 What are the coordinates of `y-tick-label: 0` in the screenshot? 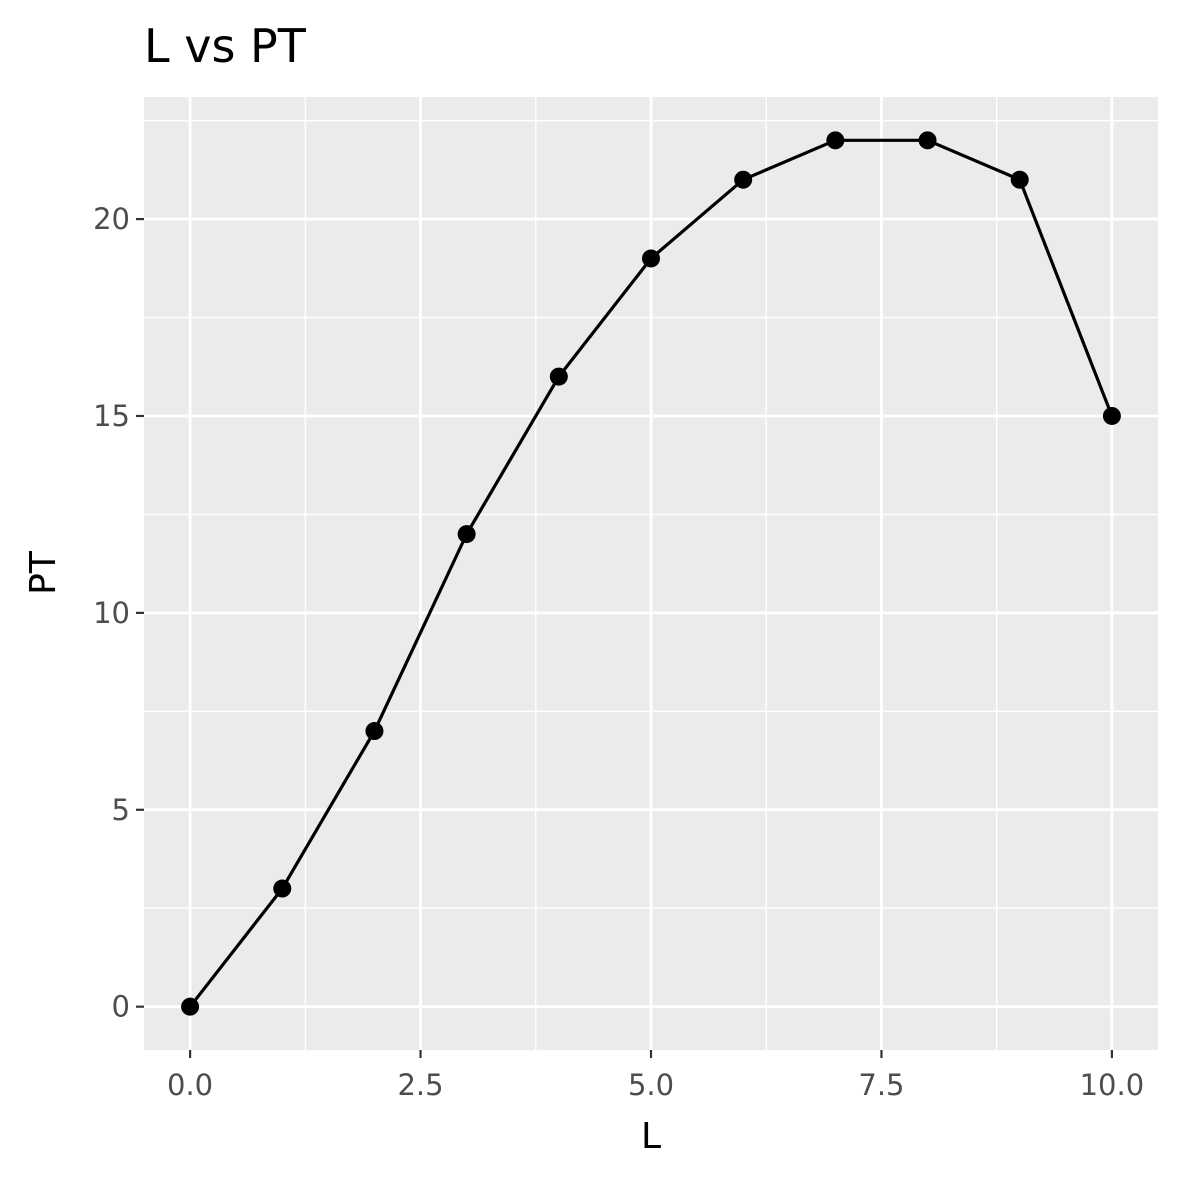 It's located at (121, 1007).